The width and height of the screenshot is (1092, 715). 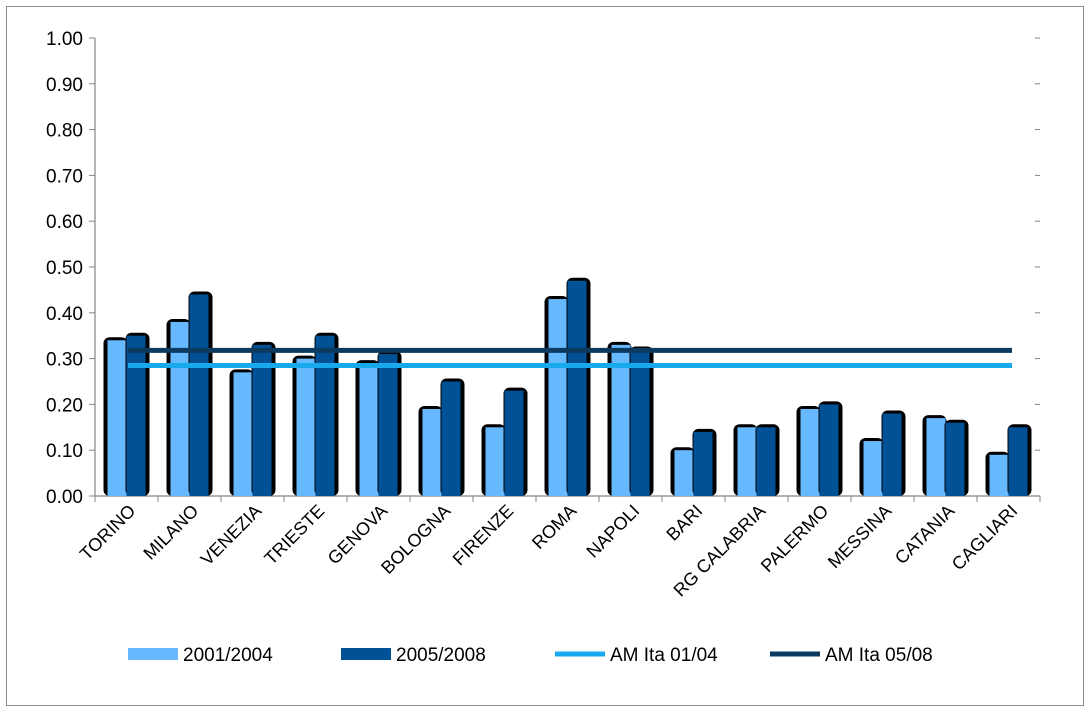 I want to click on average-lines-group, so click(x=570, y=357).